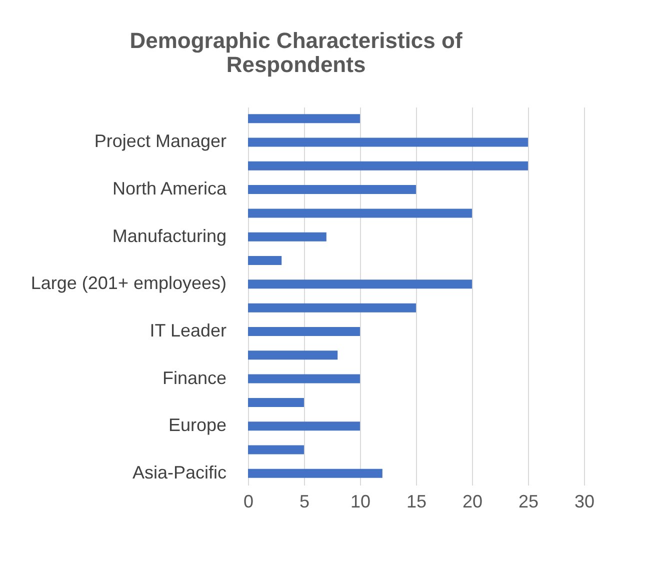 The image size is (665, 570). Describe the element at coordinates (472, 502) in the screenshot. I see `x-tick-label: 20` at that location.